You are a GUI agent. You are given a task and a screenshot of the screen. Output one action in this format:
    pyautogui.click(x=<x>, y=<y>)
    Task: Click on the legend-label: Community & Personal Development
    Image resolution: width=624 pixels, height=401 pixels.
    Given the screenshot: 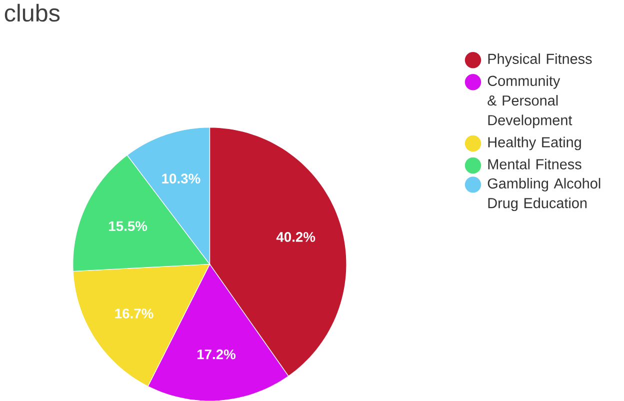 What is the action you would take?
    pyautogui.click(x=530, y=101)
    